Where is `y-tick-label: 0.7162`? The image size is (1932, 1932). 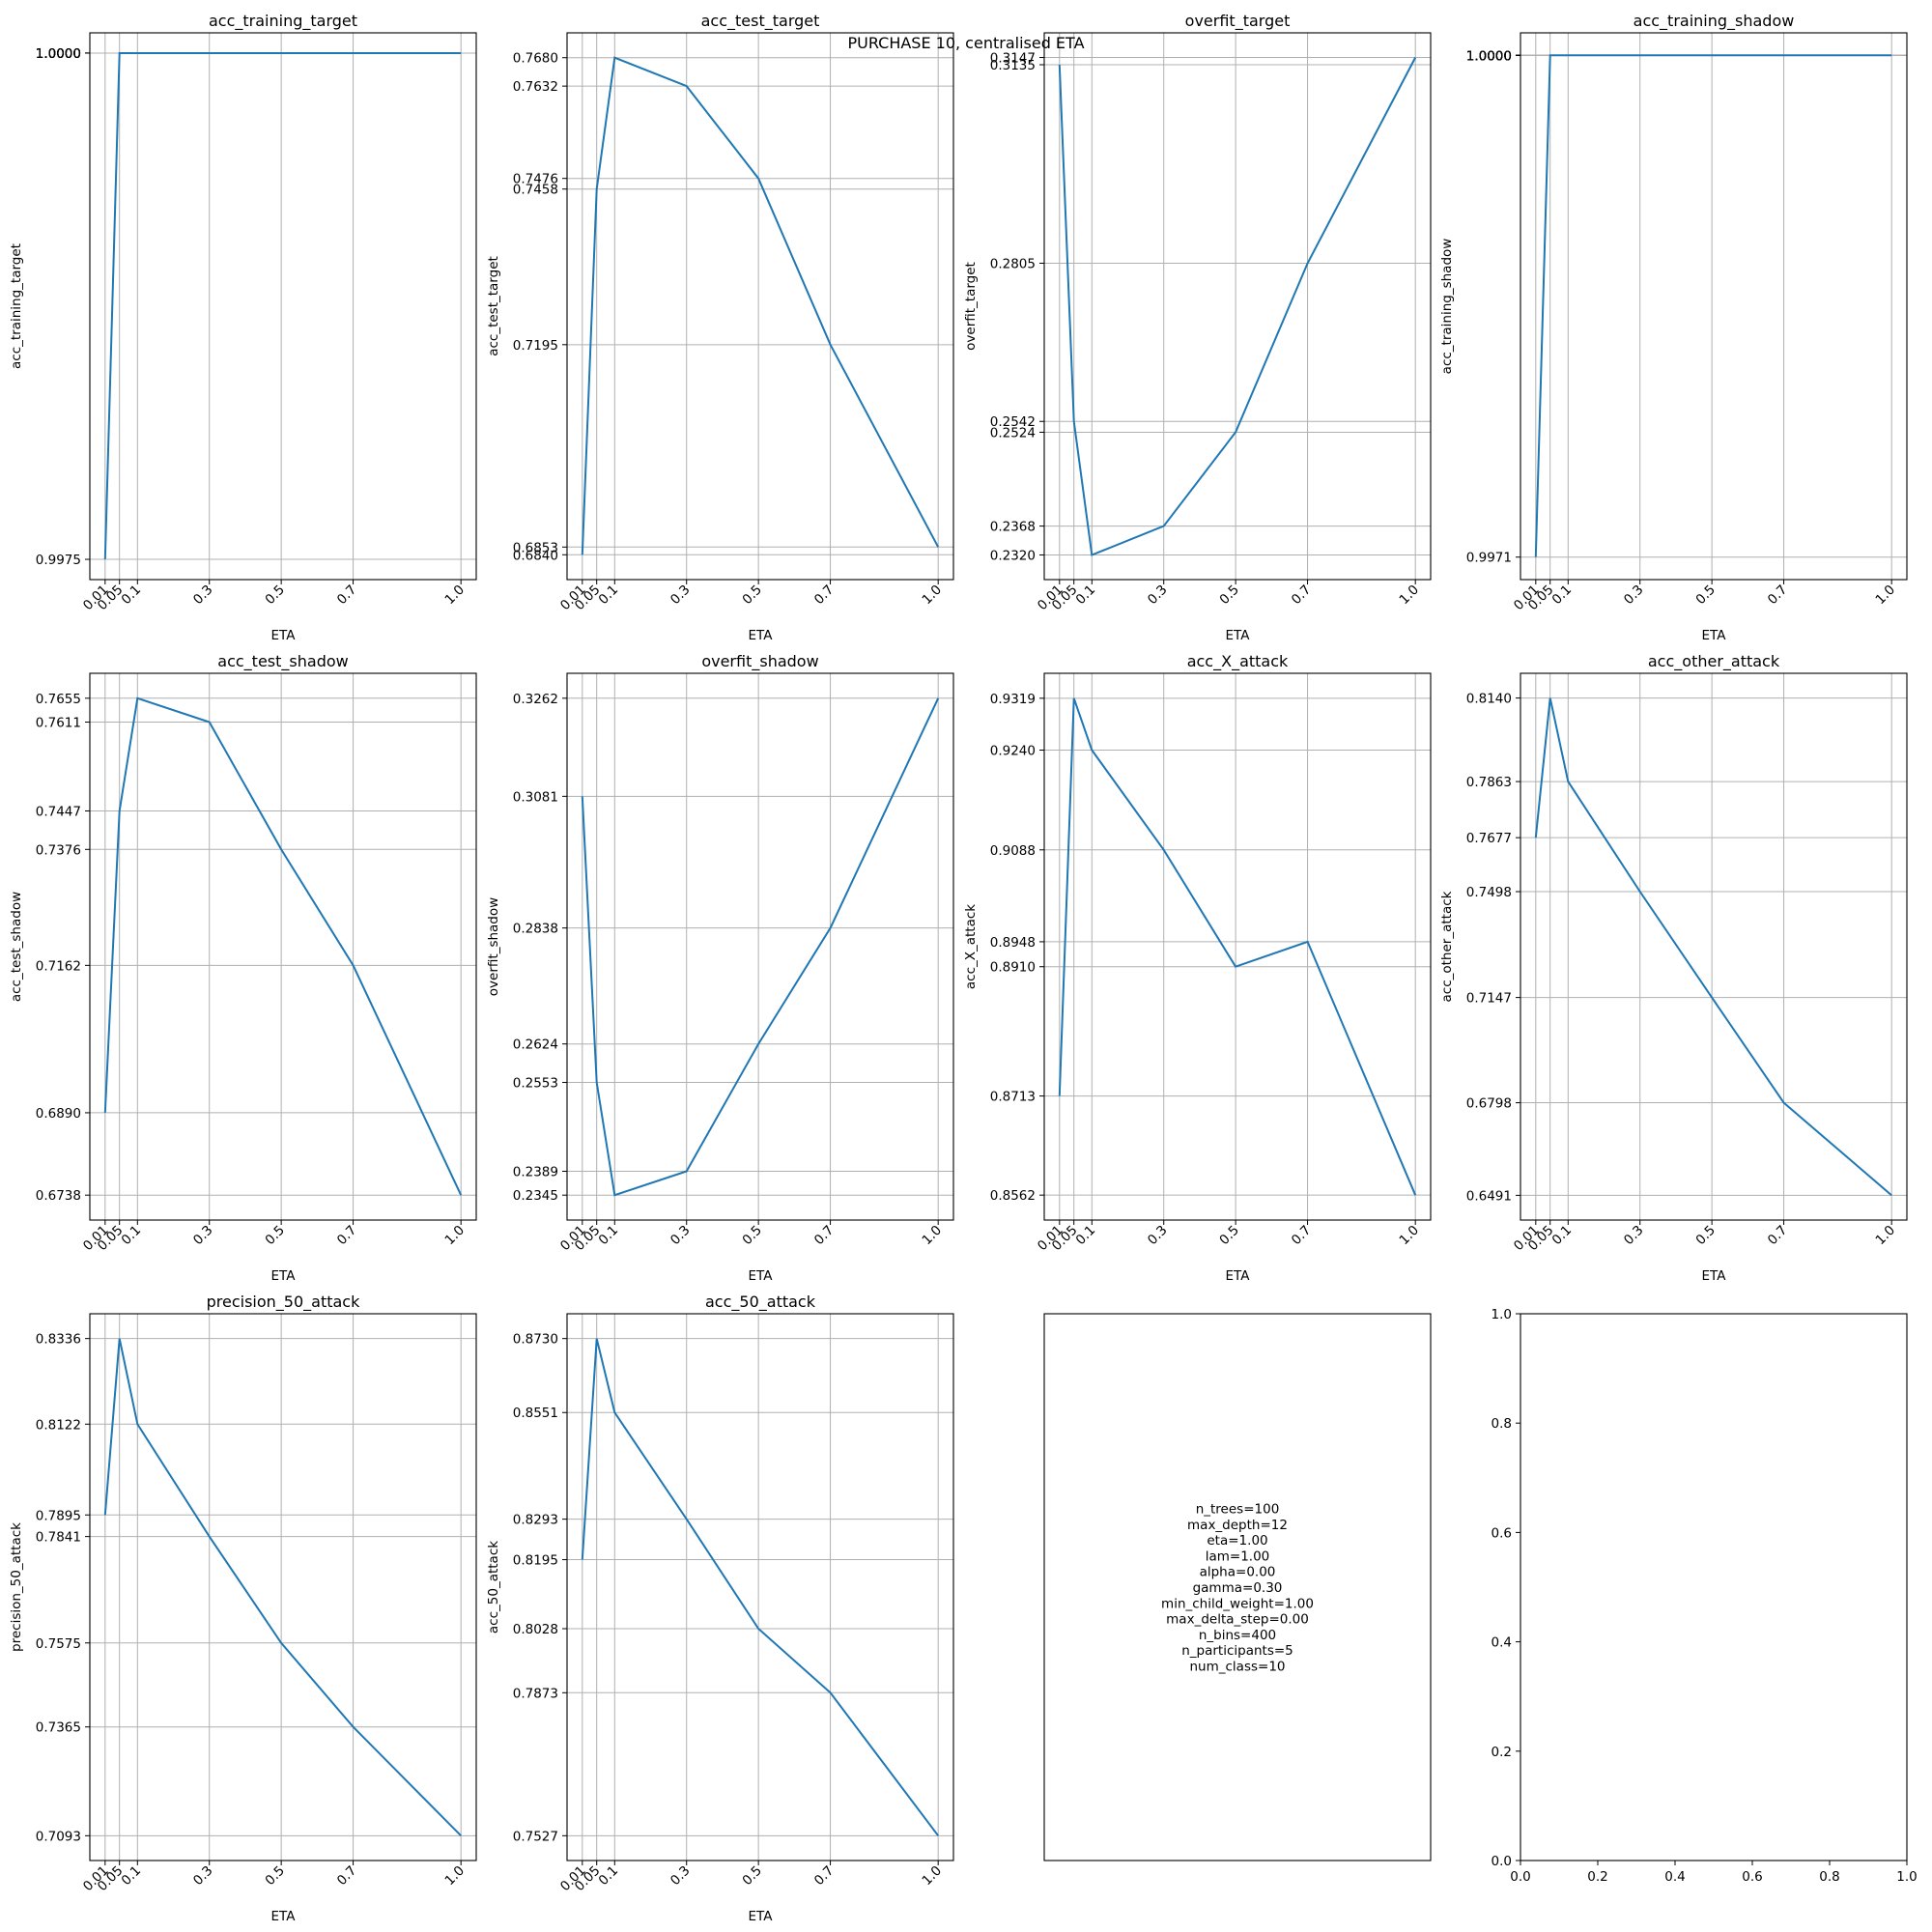
y-tick-label: 0.7162 is located at coordinates (58, 966).